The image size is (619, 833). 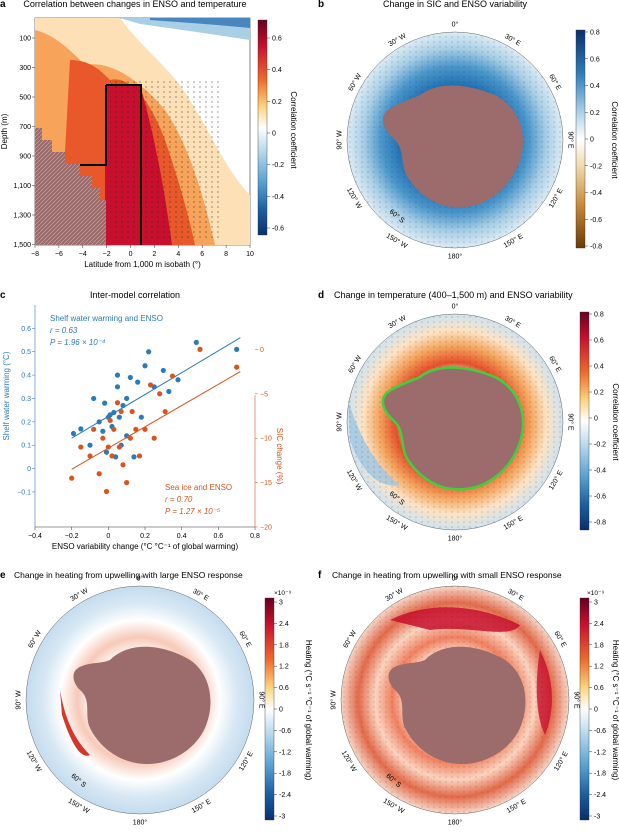 What do you see at coordinates (584, 709) in the screenshot?
I see `colorbar-f` at bounding box center [584, 709].